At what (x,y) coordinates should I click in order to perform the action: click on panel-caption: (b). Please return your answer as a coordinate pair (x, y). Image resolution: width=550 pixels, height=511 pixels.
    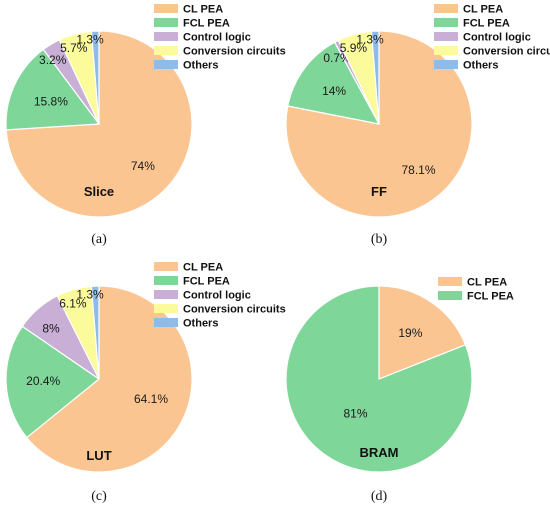
    Looking at the image, I should click on (379, 239).